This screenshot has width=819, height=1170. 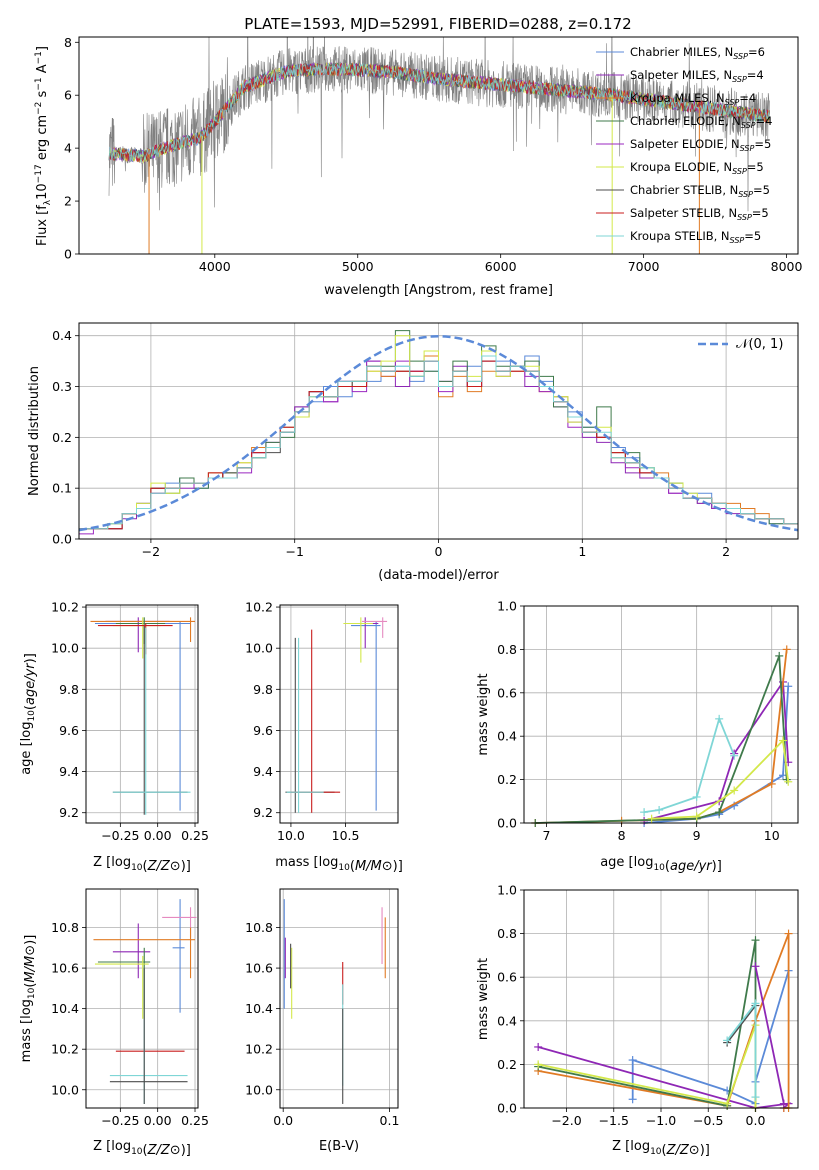 I want to click on y-label-part: −1, so click(x=39, y=83).